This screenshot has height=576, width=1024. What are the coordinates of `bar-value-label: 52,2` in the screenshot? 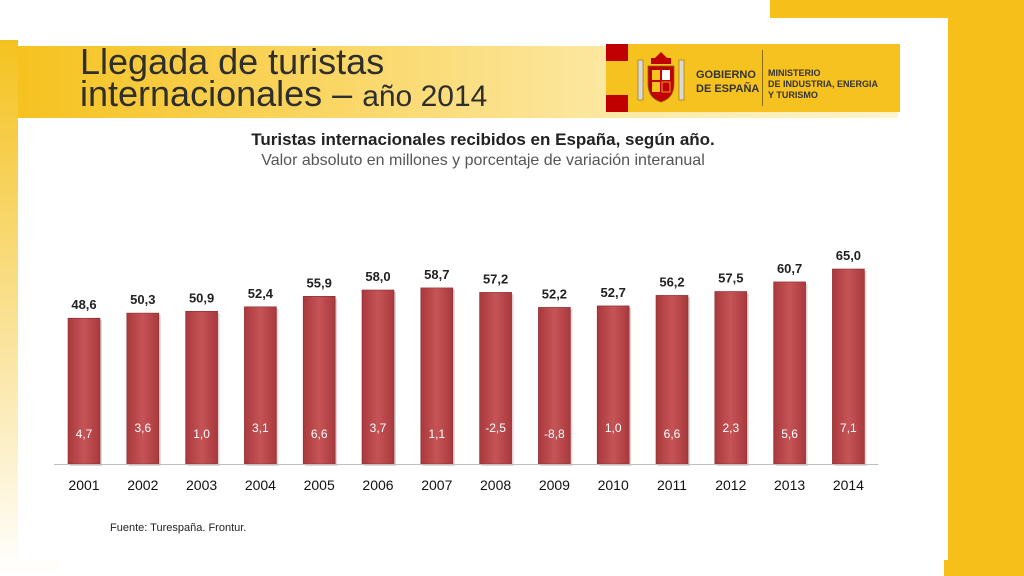 It's located at (554, 293).